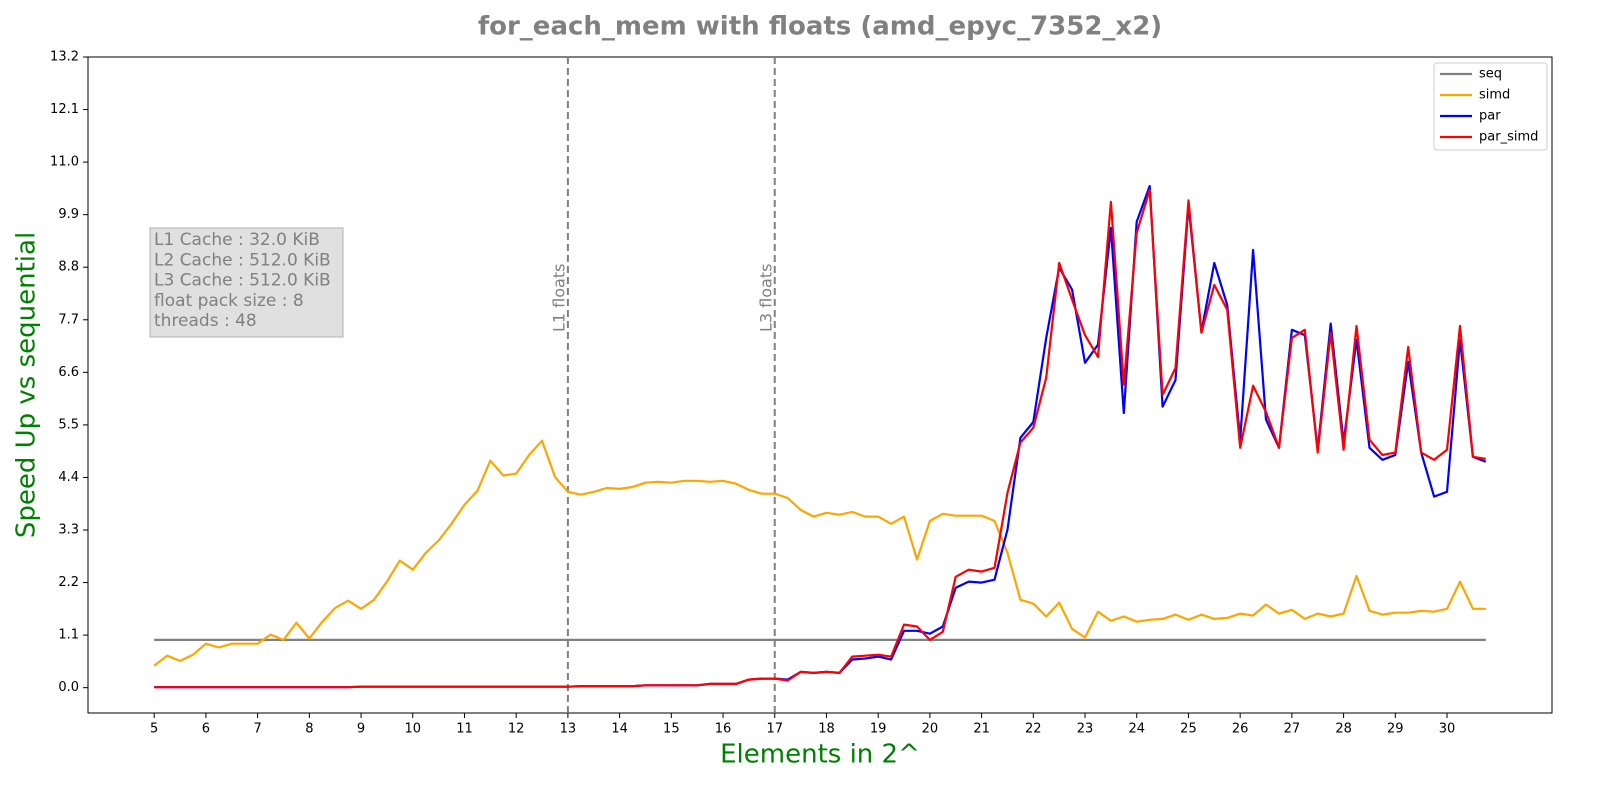 The height and width of the screenshot is (804, 1600). I want to click on x-tick-label: 7, so click(257, 729).